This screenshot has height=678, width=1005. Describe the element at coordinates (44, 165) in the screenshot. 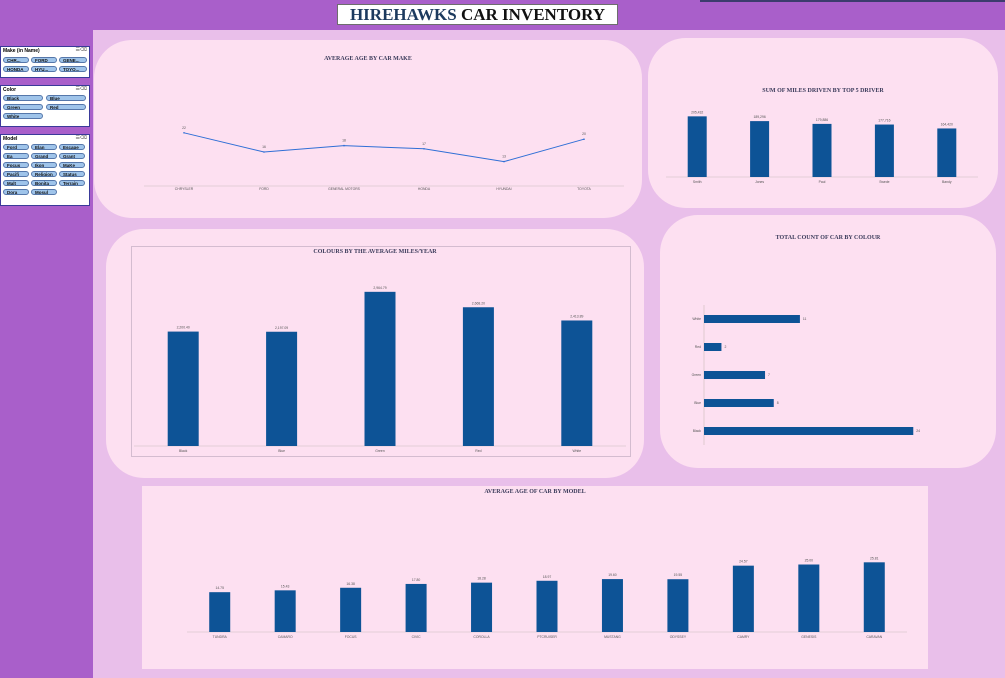

I see `slicer-chip: Ikon` at that location.